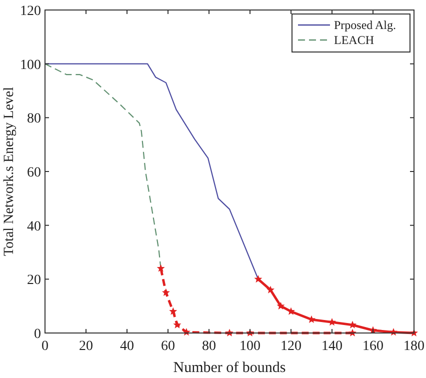  I want to click on y-tick-label: 20, so click(34, 280).